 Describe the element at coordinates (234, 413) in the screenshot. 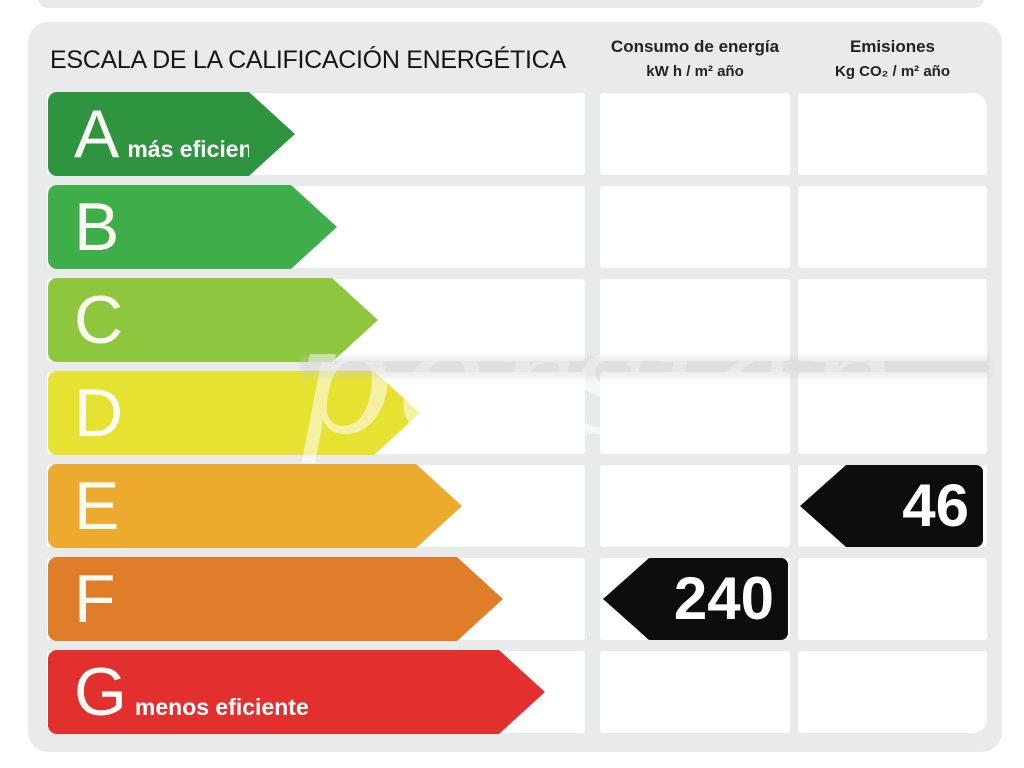

I see `grade-bar-arrow-d: D` at that location.